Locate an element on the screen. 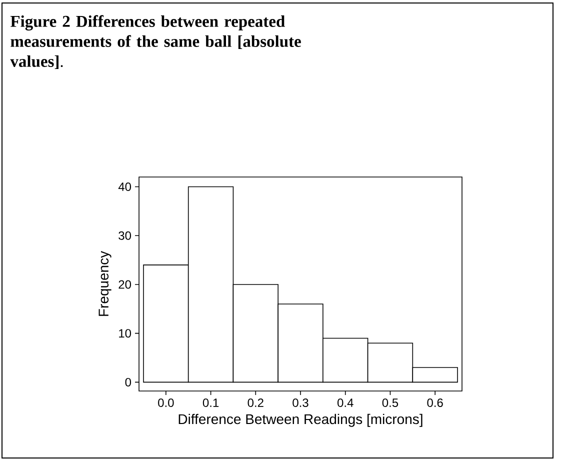  y-tick-label: 40 is located at coordinates (125, 187).